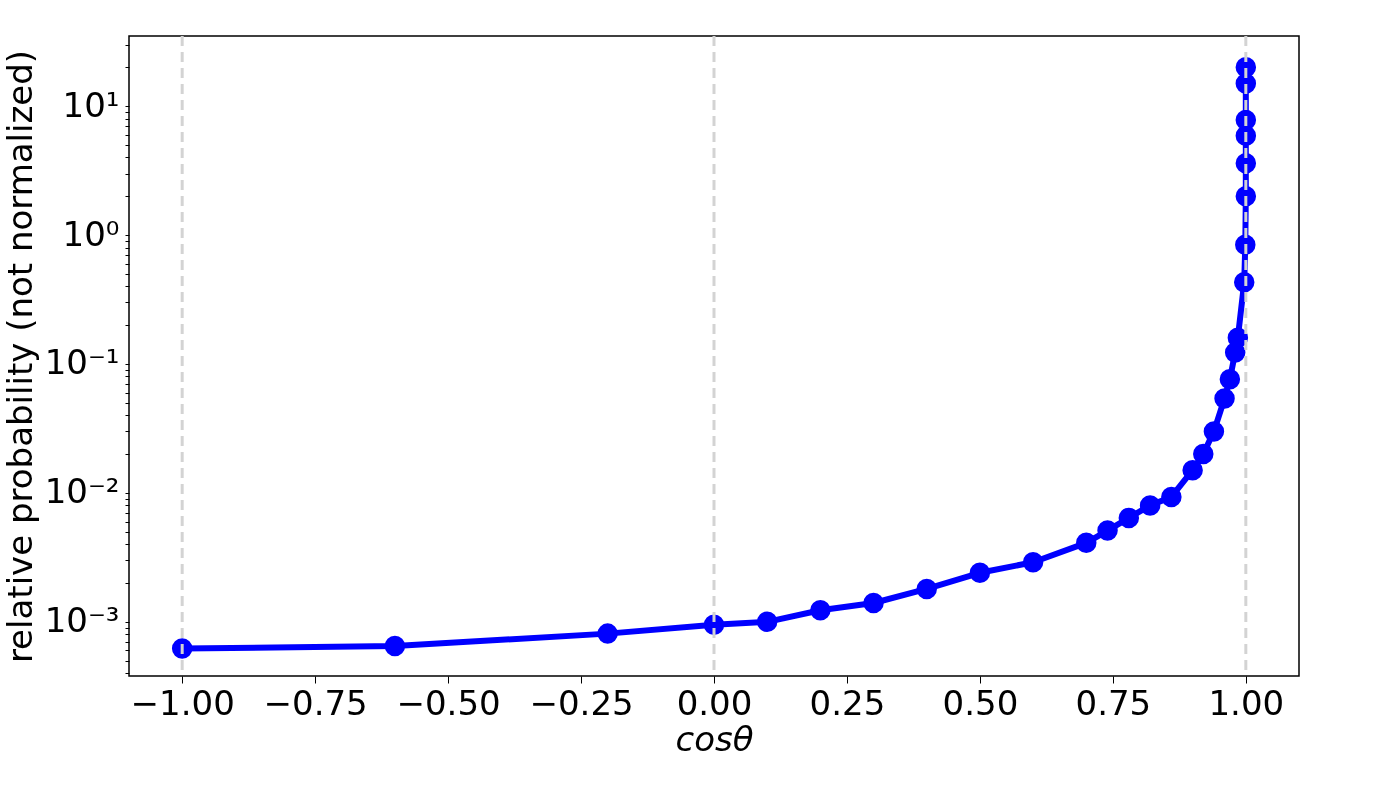 The width and height of the screenshot is (1374, 802). Describe the element at coordinates (182, 702) in the screenshot. I see `x-tick-label: −1.00` at that location.